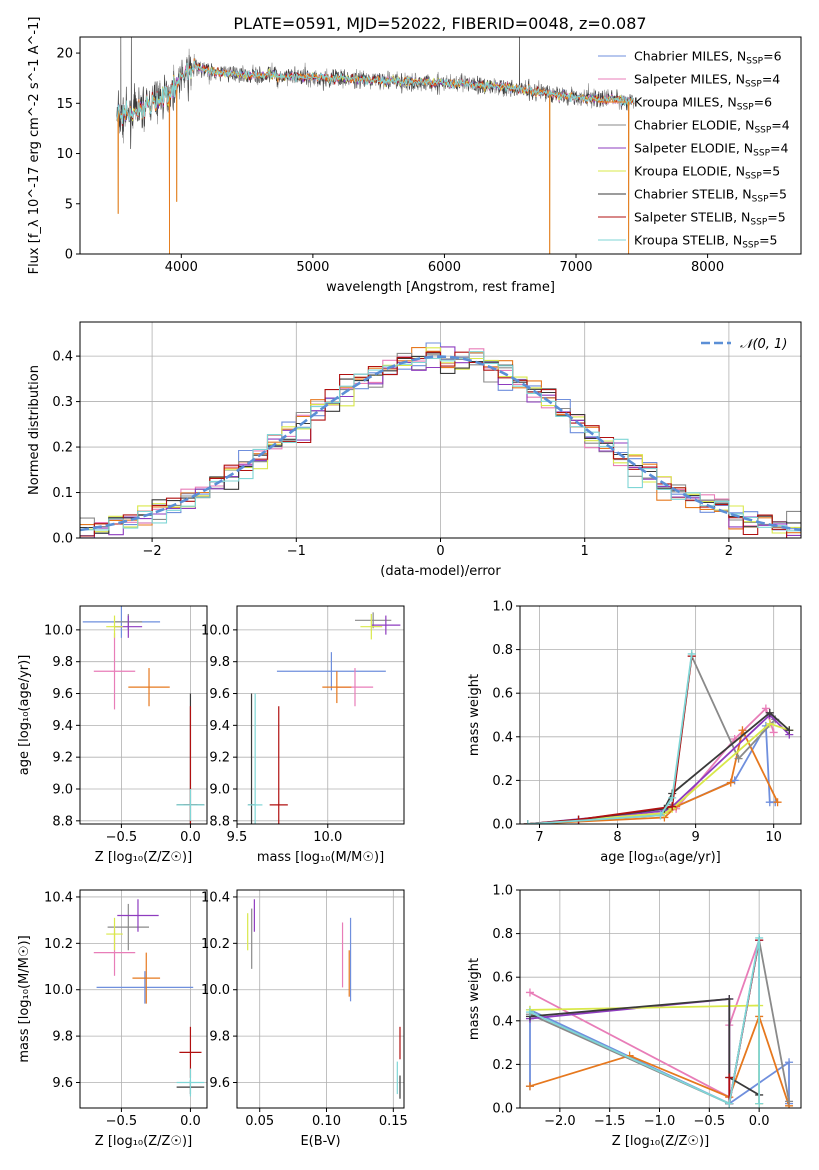 Image resolution: width=819 pixels, height=1170 pixels. What do you see at coordinates (64, 104) in the screenshot?
I see `y-tick-label: 15` at bounding box center [64, 104].